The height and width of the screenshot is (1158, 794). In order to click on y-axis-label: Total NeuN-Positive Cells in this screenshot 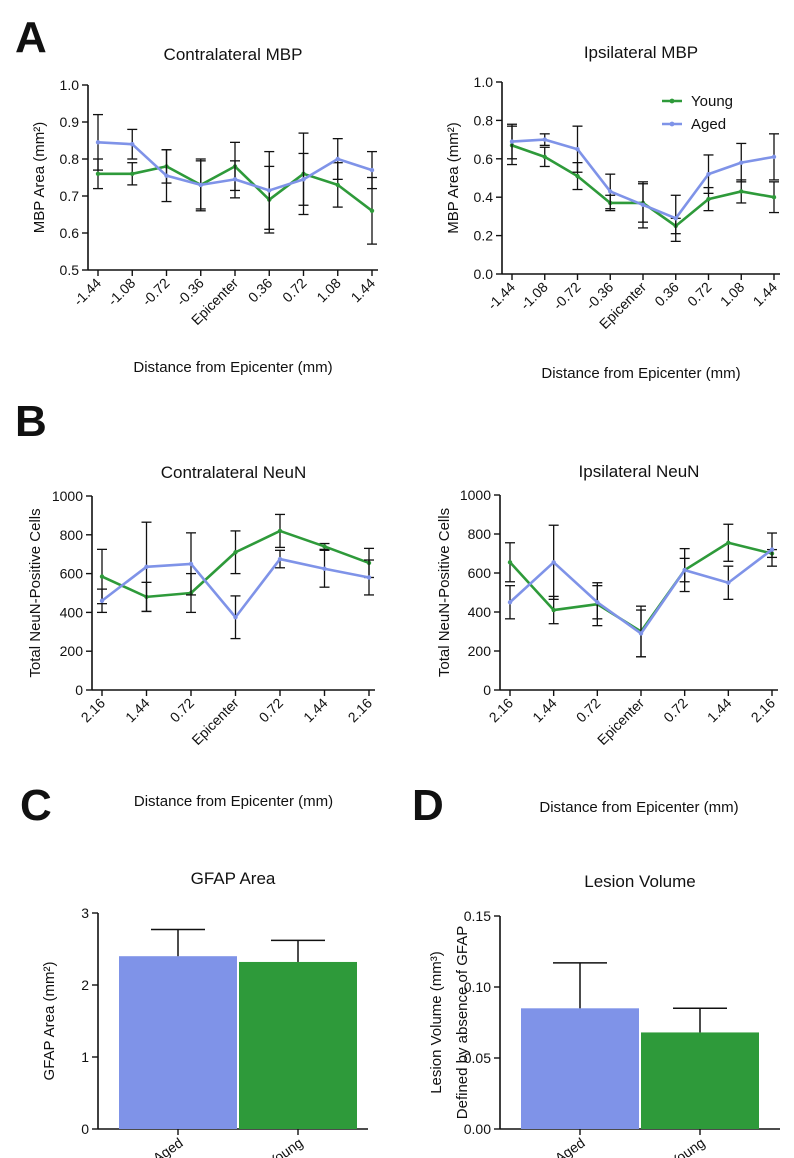, I will do `click(444, 592)`.